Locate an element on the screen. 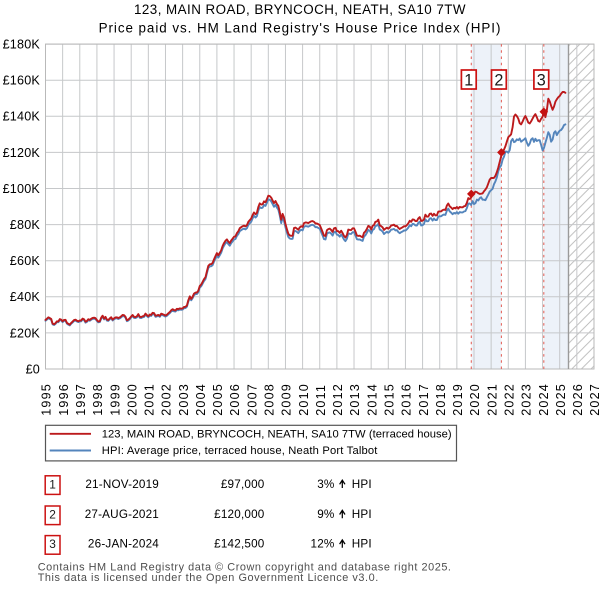 The image size is (600, 590). svg-text: 3% is located at coordinates (325, 484).